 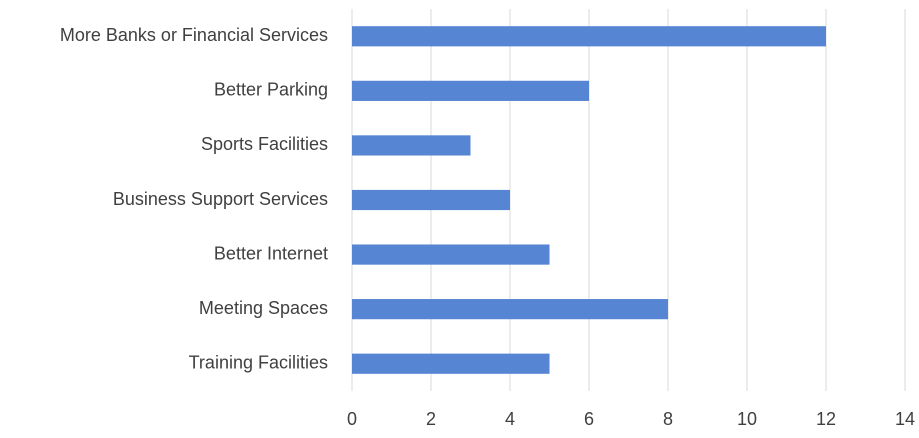 I want to click on y-tick-label: Better Internet, so click(x=271, y=253).